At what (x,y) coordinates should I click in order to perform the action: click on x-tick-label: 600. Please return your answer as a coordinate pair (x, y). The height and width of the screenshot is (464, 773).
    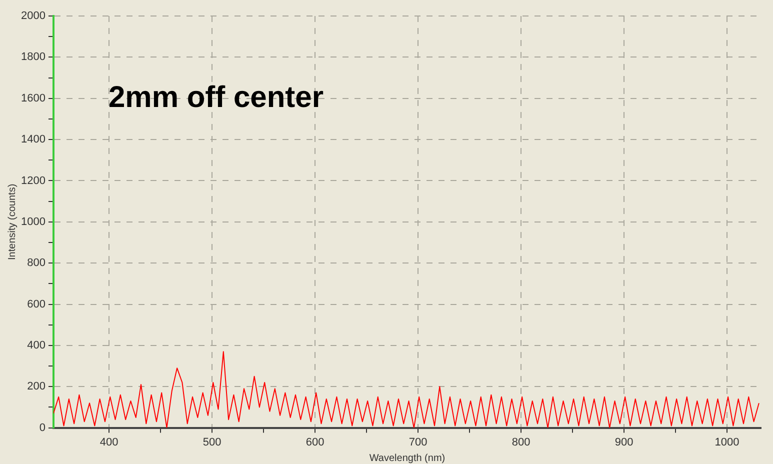
    Looking at the image, I should click on (315, 442).